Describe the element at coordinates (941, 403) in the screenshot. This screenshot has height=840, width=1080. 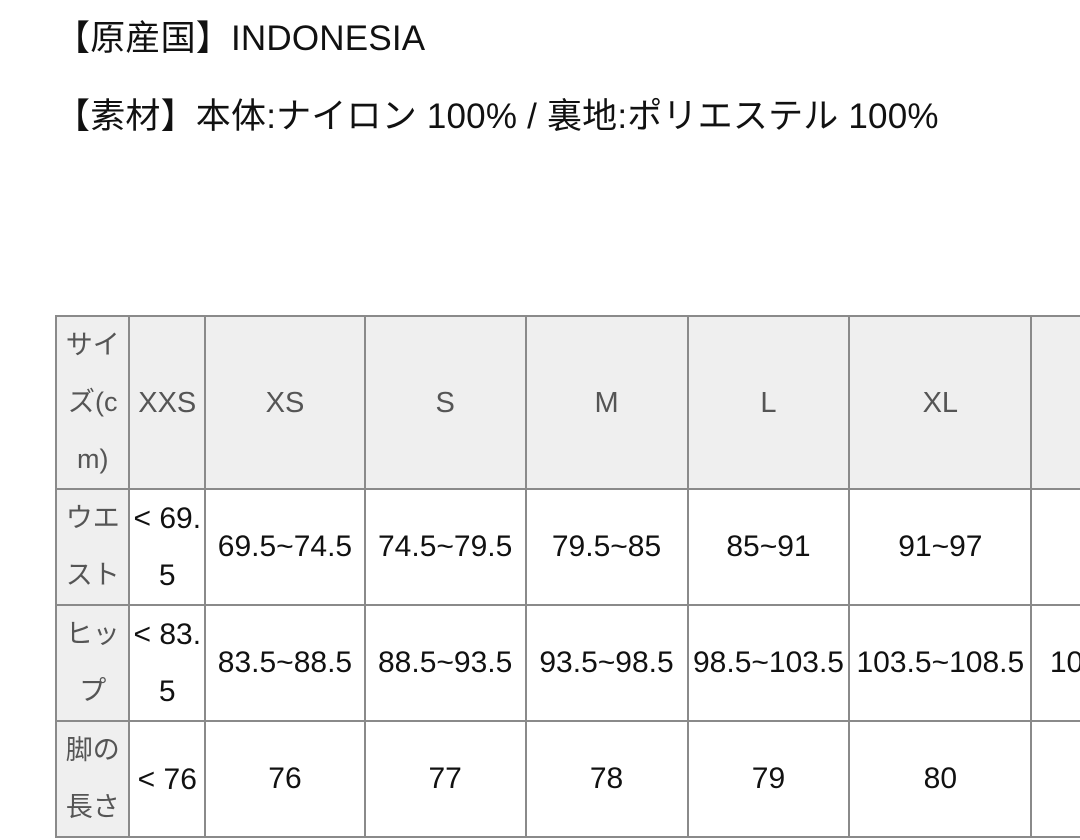
I see `header-col-xl: XL` at that location.